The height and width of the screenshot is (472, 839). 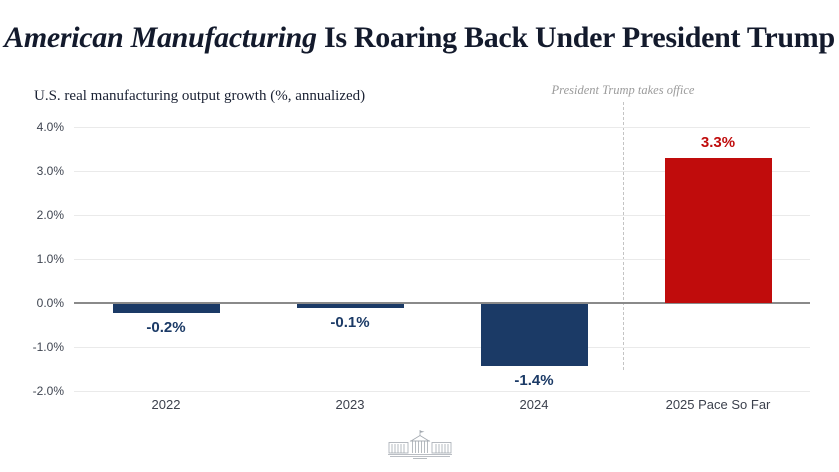 What do you see at coordinates (623, 236) in the screenshot?
I see `annotation-dashed-line` at bounding box center [623, 236].